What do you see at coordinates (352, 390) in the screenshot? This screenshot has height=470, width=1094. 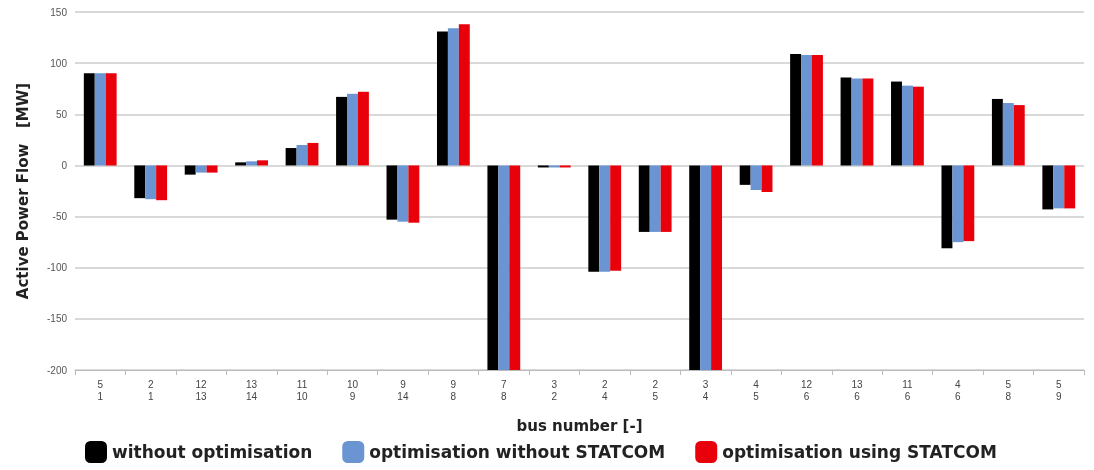 I see `x-tick-label: 10 9` at bounding box center [352, 390].